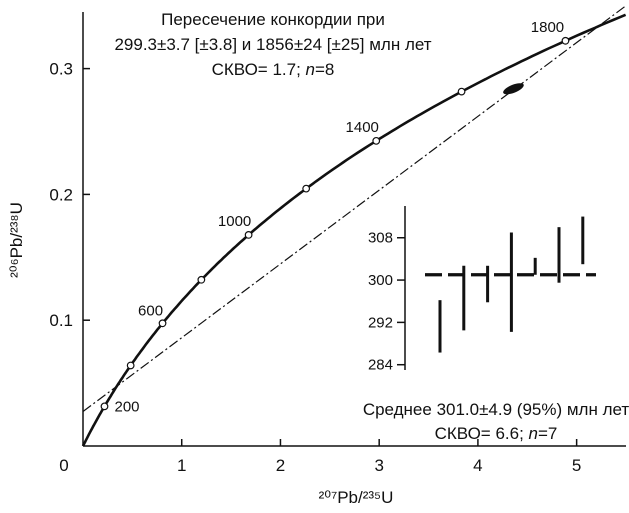  What do you see at coordinates (533, 433) in the screenshot?
I see `mean-mswd-n: n` at bounding box center [533, 433].